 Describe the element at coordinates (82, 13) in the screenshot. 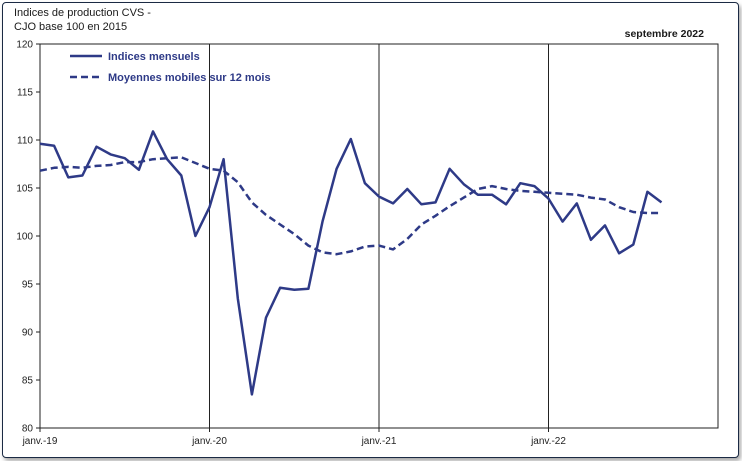

I see `chart-title-line-1: Indices de production CVS -` at that location.